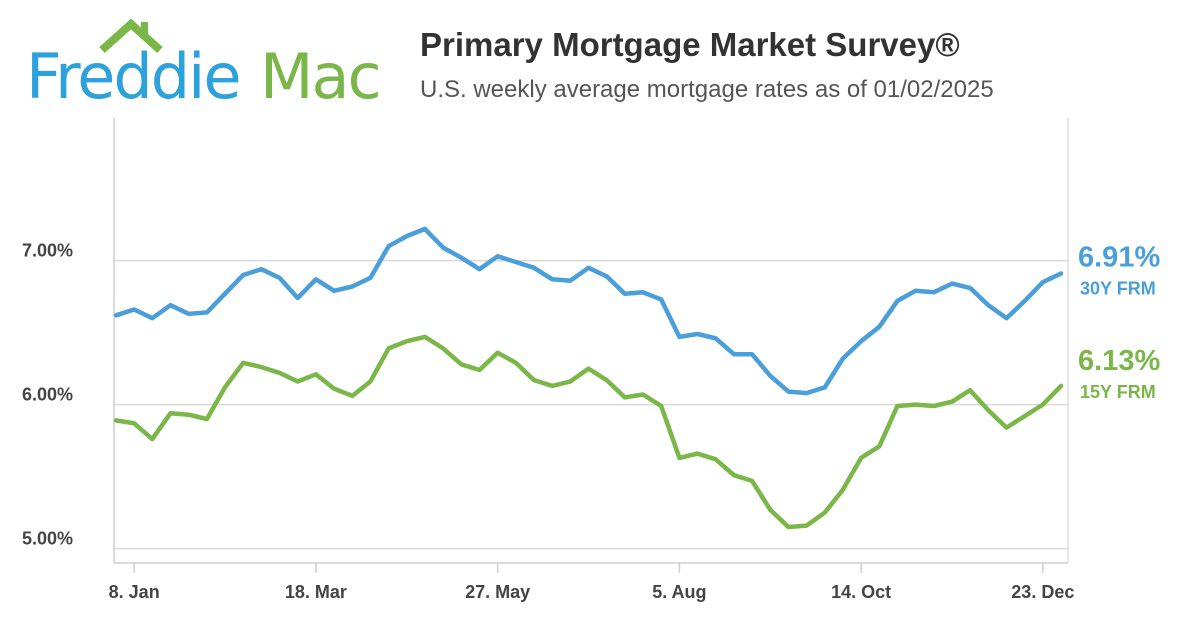  Describe the element at coordinates (47, 251) in the screenshot. I see `y-tick-label: 7.00%` at that location.